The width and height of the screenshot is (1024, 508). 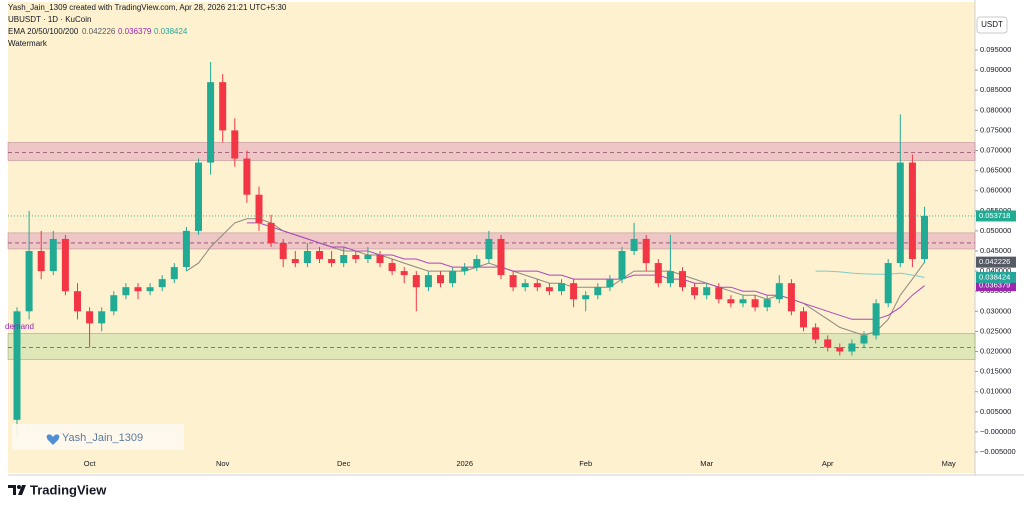 What do you see at coordinates (171, 31) in the screenshot?
I see `ema-legend-value: 0.038424` at bounding box center [171, 31].